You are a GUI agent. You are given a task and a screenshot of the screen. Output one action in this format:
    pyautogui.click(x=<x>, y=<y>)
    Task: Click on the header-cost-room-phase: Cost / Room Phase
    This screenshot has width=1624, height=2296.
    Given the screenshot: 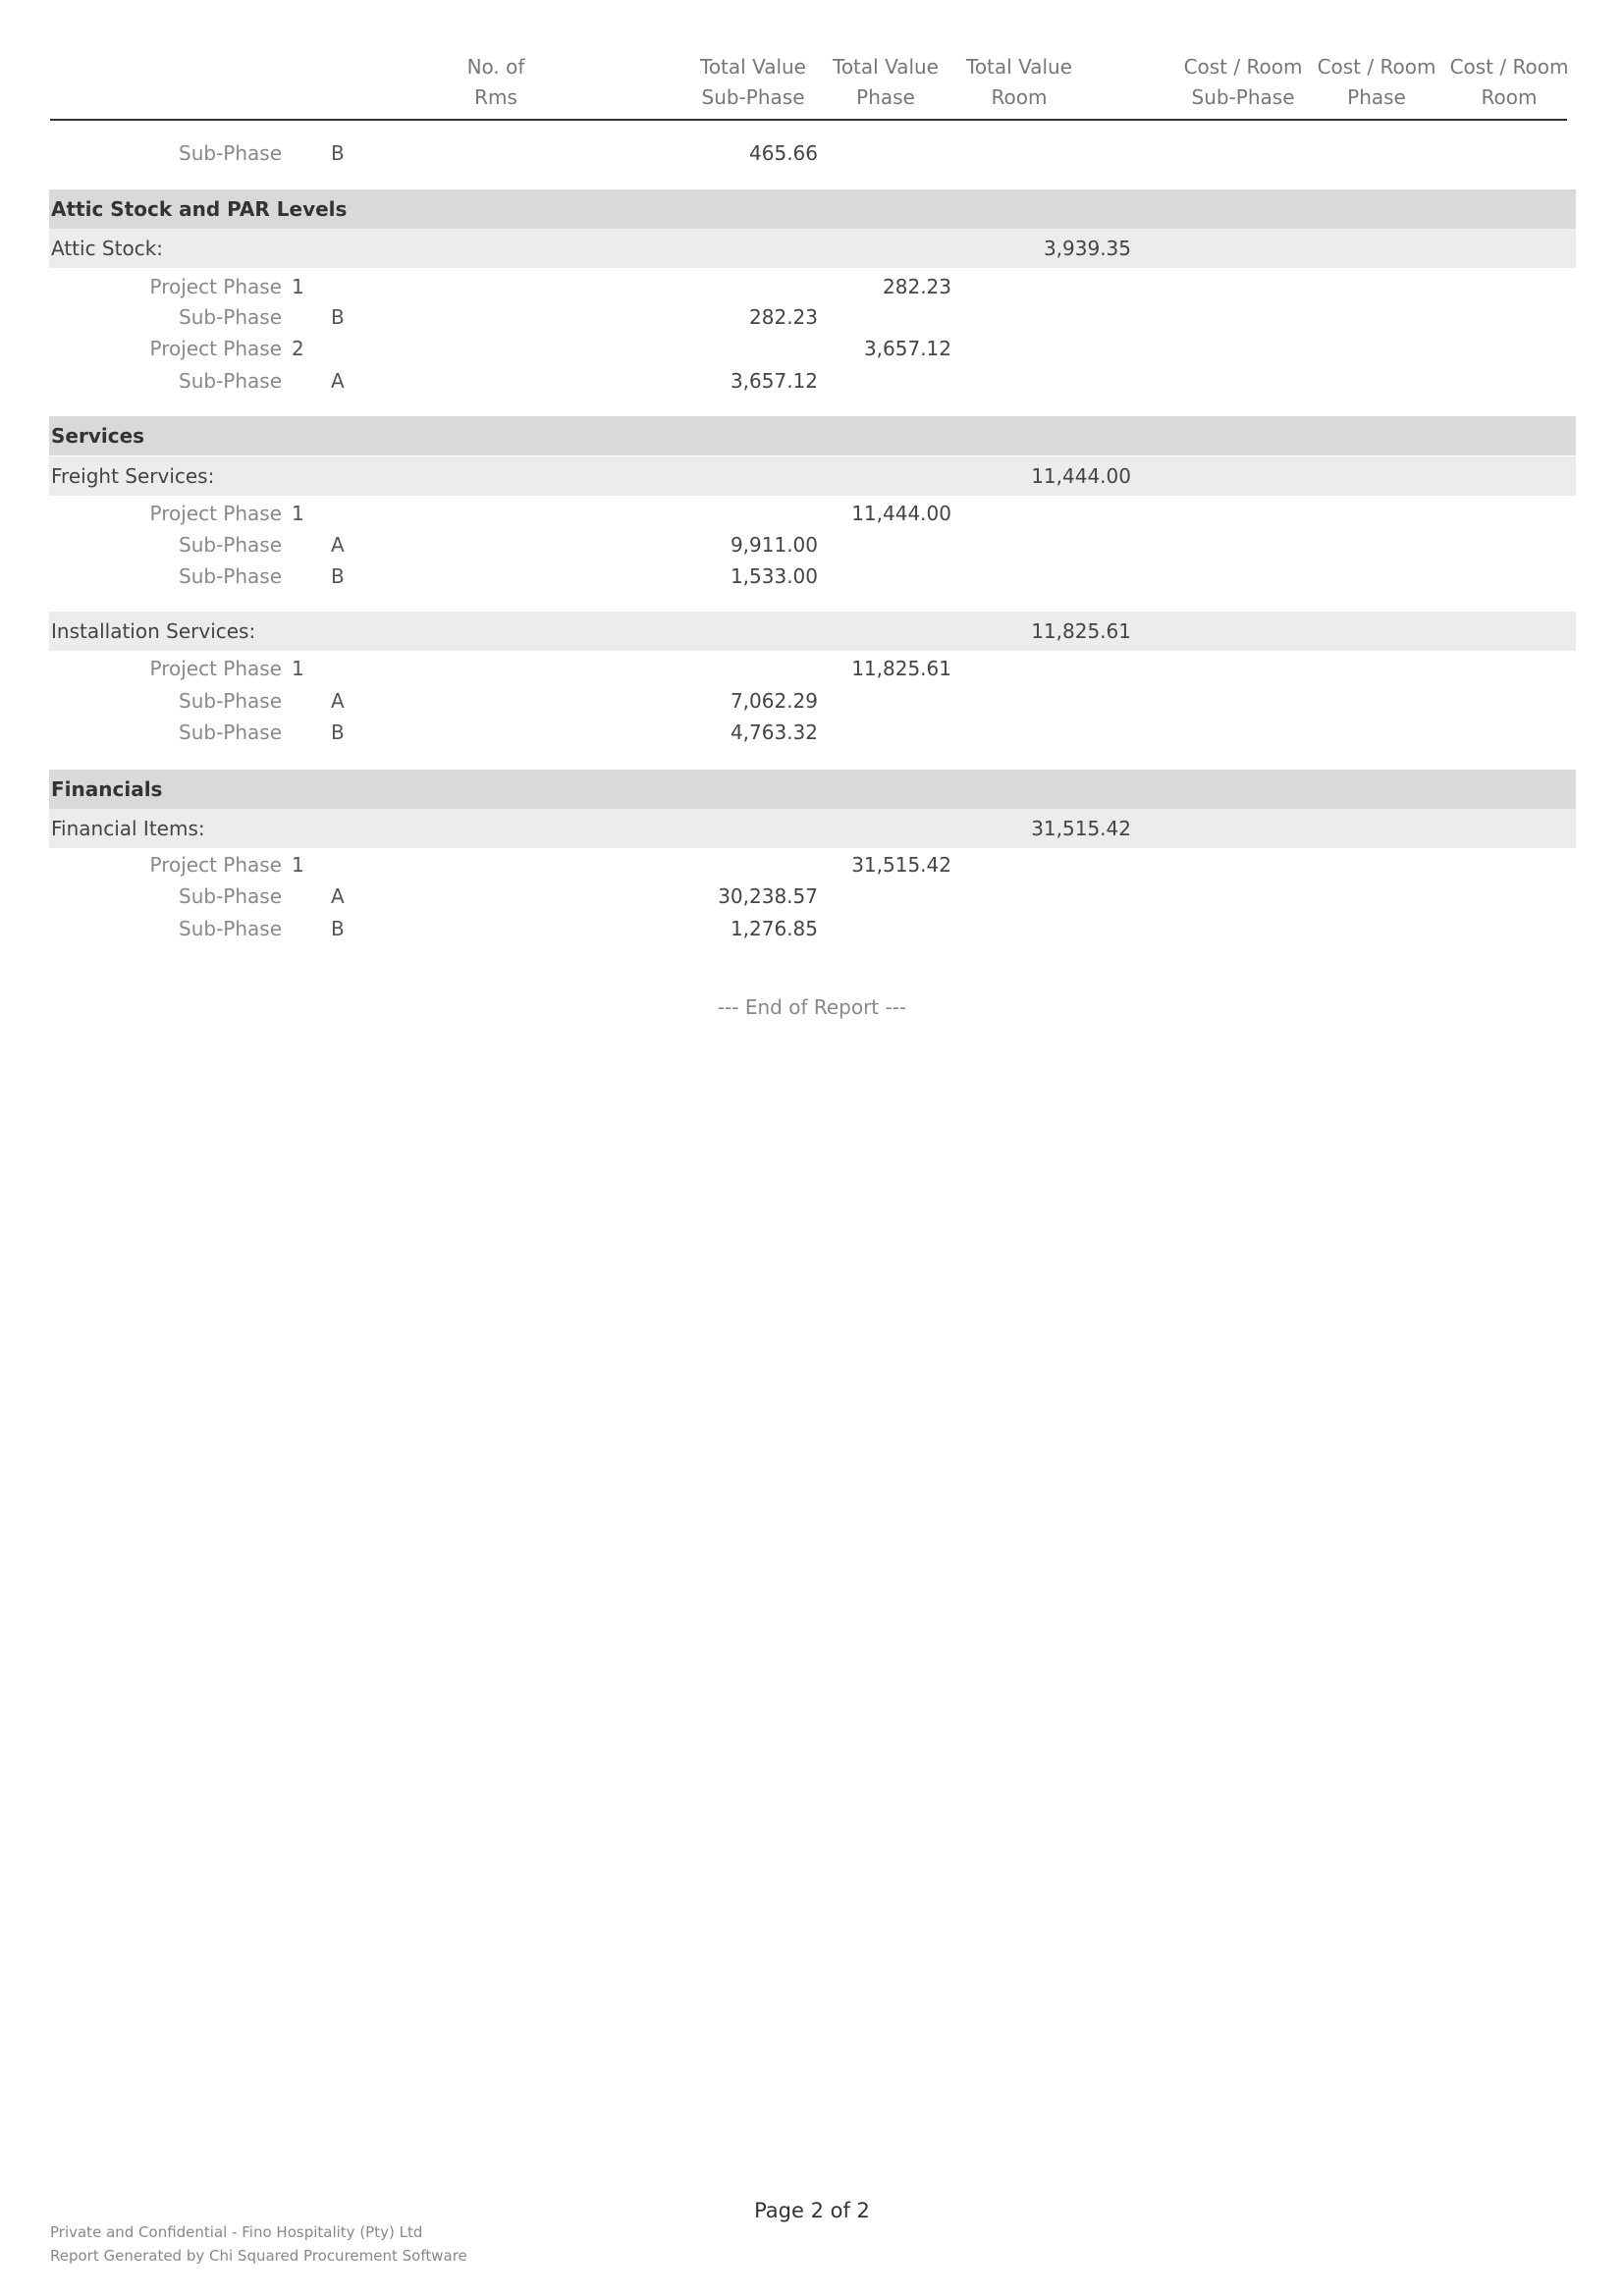 What is the action you would take?
    pyautogui.click(x=1376, y=82)
    